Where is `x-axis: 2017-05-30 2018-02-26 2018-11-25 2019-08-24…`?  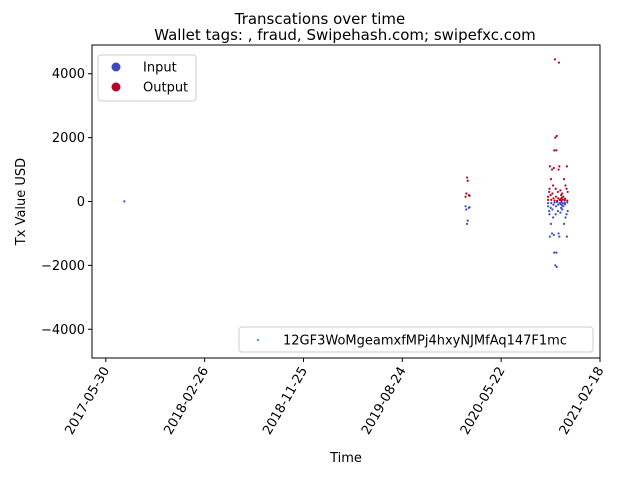
x-axis: 2017-05-30 2018-02-26 2018-11-25 2019-08-24… is located at coordinates (335, 398).